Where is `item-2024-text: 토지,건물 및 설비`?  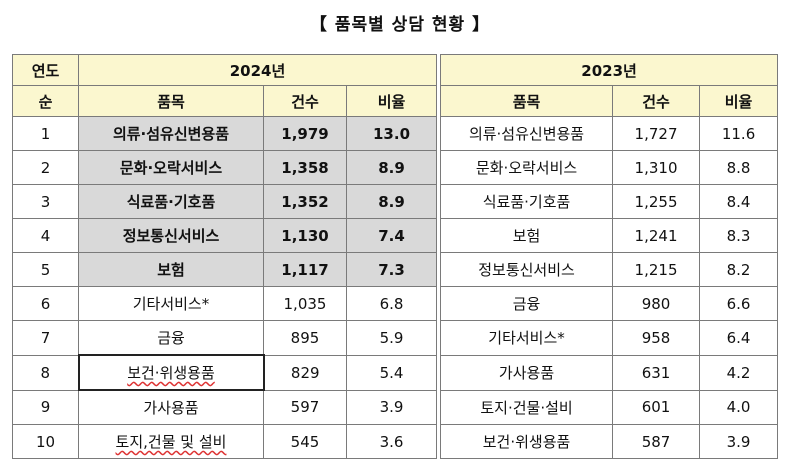 item-2024-text: 토지,건물 및 설비 is located at coordinates (171, 442).